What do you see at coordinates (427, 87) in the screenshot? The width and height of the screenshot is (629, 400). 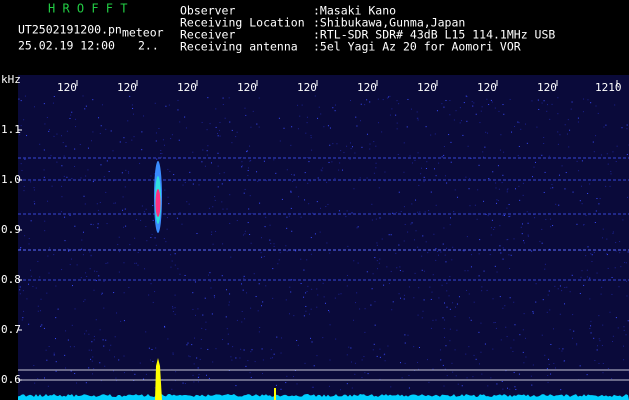 I see `x-tick-label: 120` at bounding box center [427, 87].